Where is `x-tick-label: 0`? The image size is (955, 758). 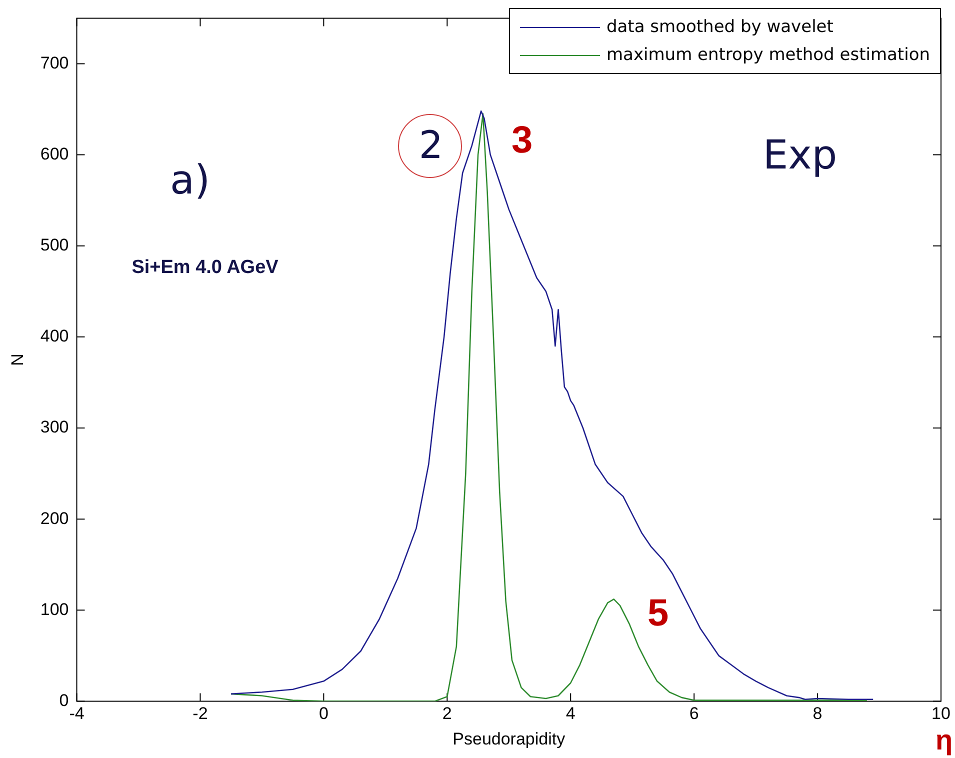 x-tick-label: 0 is located at coordinates (323, 714).